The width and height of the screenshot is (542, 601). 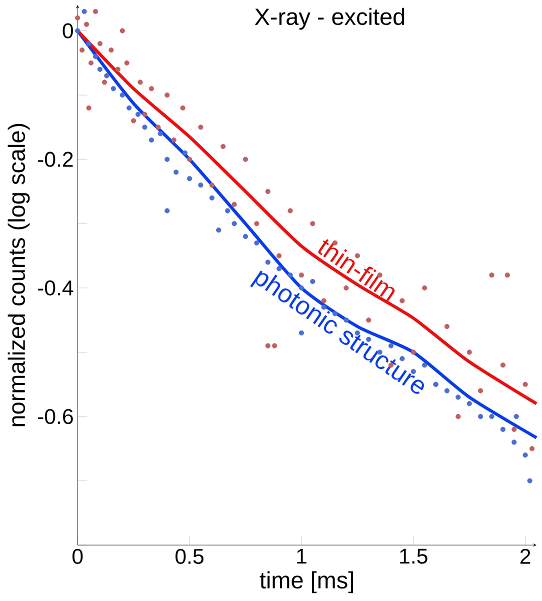 What do you see at coordinates (189, 556) in the screenshot?
I see `x-tick-label: 0.5` at bounding box center [189, 556].